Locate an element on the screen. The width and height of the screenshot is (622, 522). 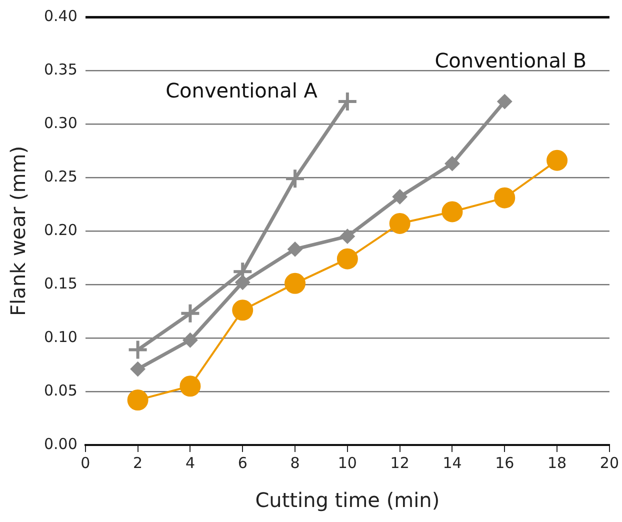
series-label: Conventional B is located at coordinates (510, 60).